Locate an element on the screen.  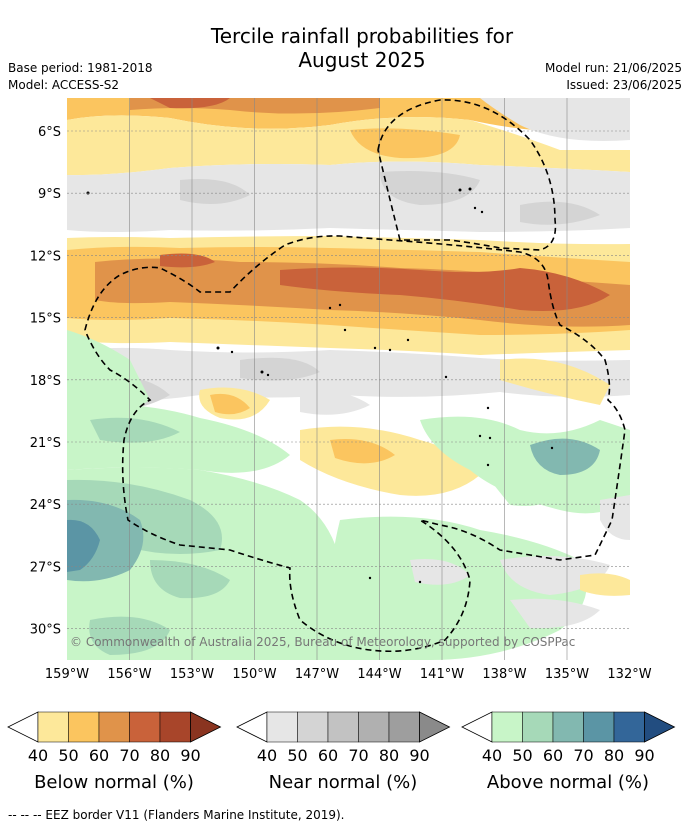
lon-tick-label: 144°W is located at coordinates (379, 674).